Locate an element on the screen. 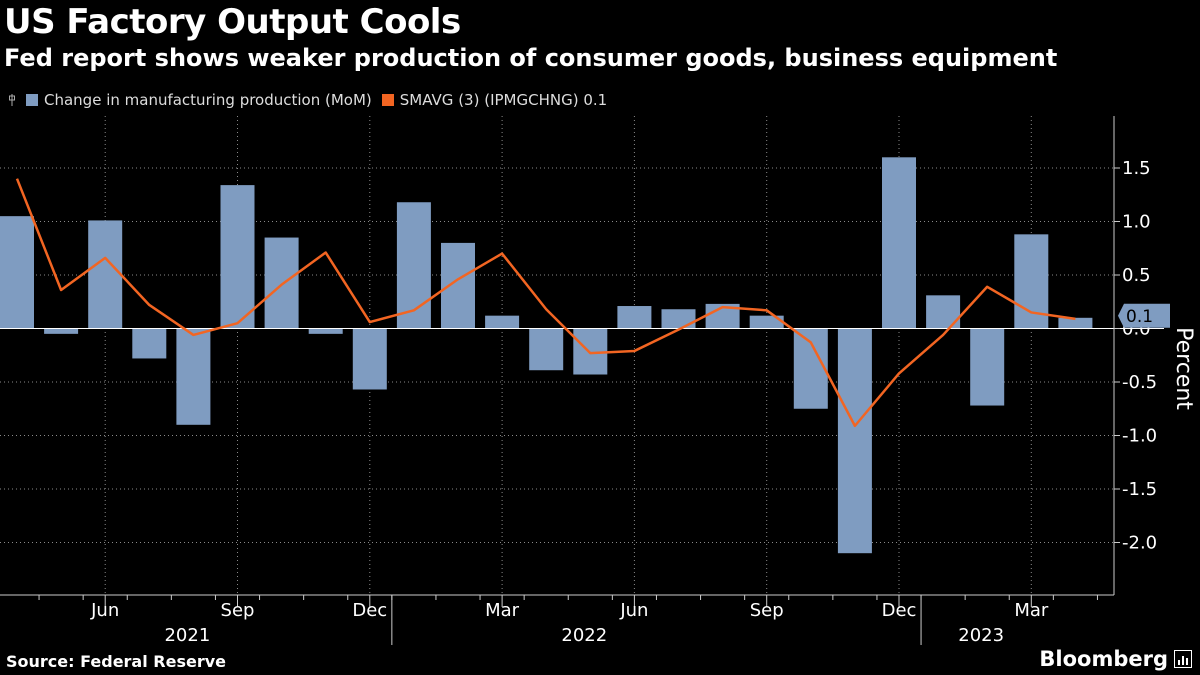 This screenshot has height=675, width=1200. y-tick-label: 1.5 is located at coordinates (1136, 168).